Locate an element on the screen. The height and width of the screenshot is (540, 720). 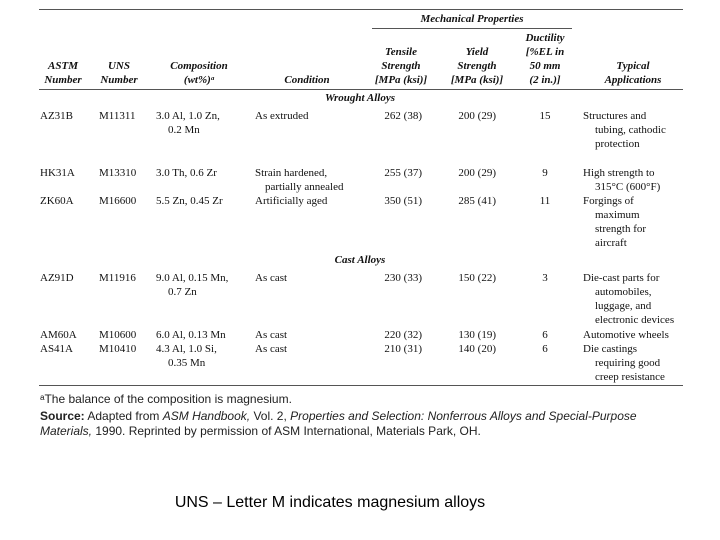
cell-composition: 3.0 Al, 1.0 Zn, 0.2 Mn is located at coordinates (188, 123).